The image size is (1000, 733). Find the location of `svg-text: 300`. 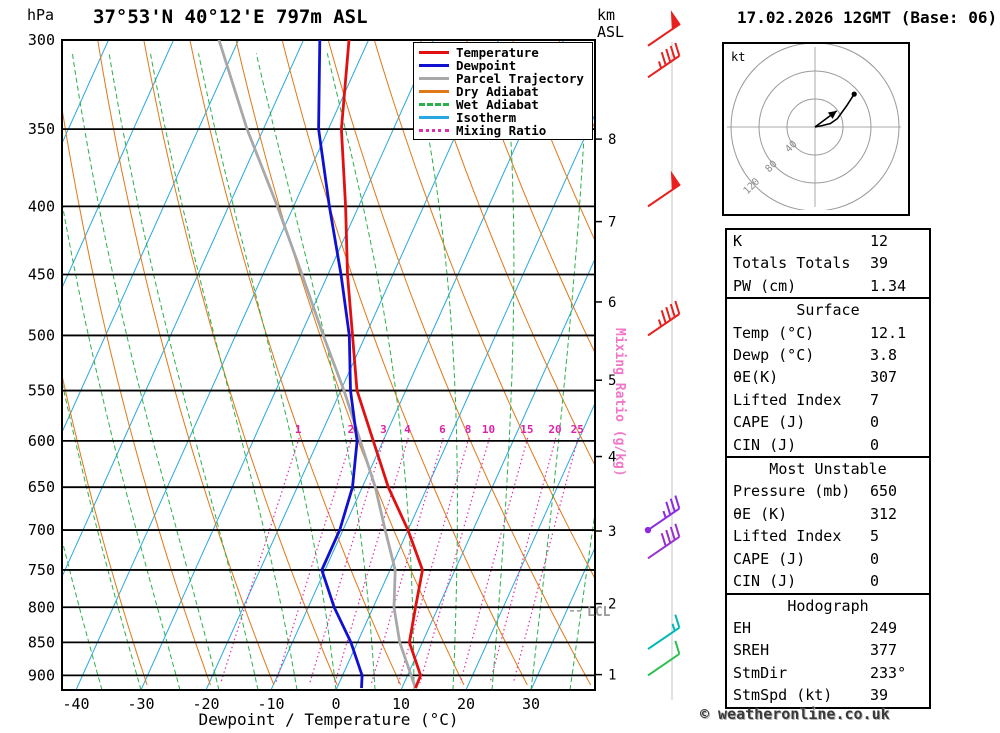

svg-text: 300 is located at coordinates (41, 40).